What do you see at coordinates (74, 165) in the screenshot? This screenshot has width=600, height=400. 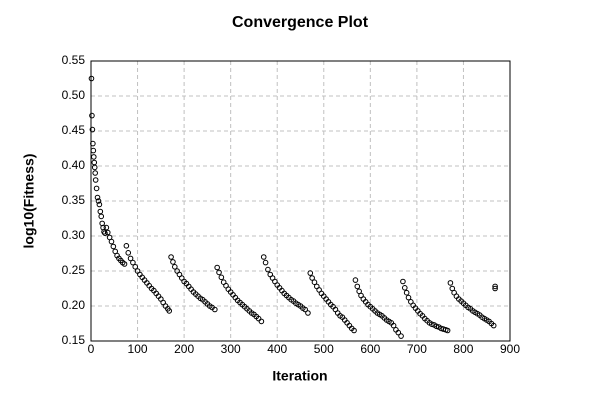 I see `y-tick-label: 0.40` at bounding box center [74, 165].